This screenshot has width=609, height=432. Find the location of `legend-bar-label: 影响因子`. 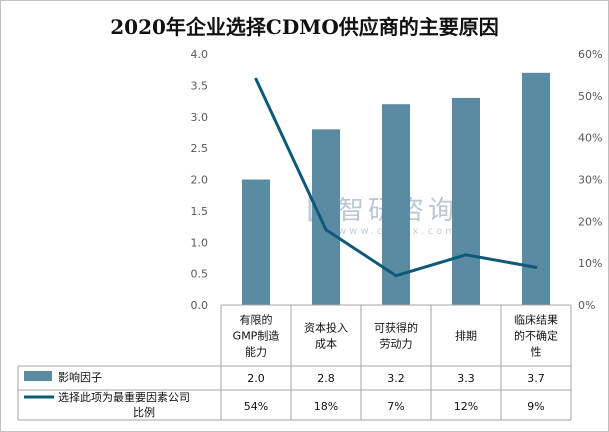

legend-bar-label: 影响因子 is located at coordinates (80, 377).